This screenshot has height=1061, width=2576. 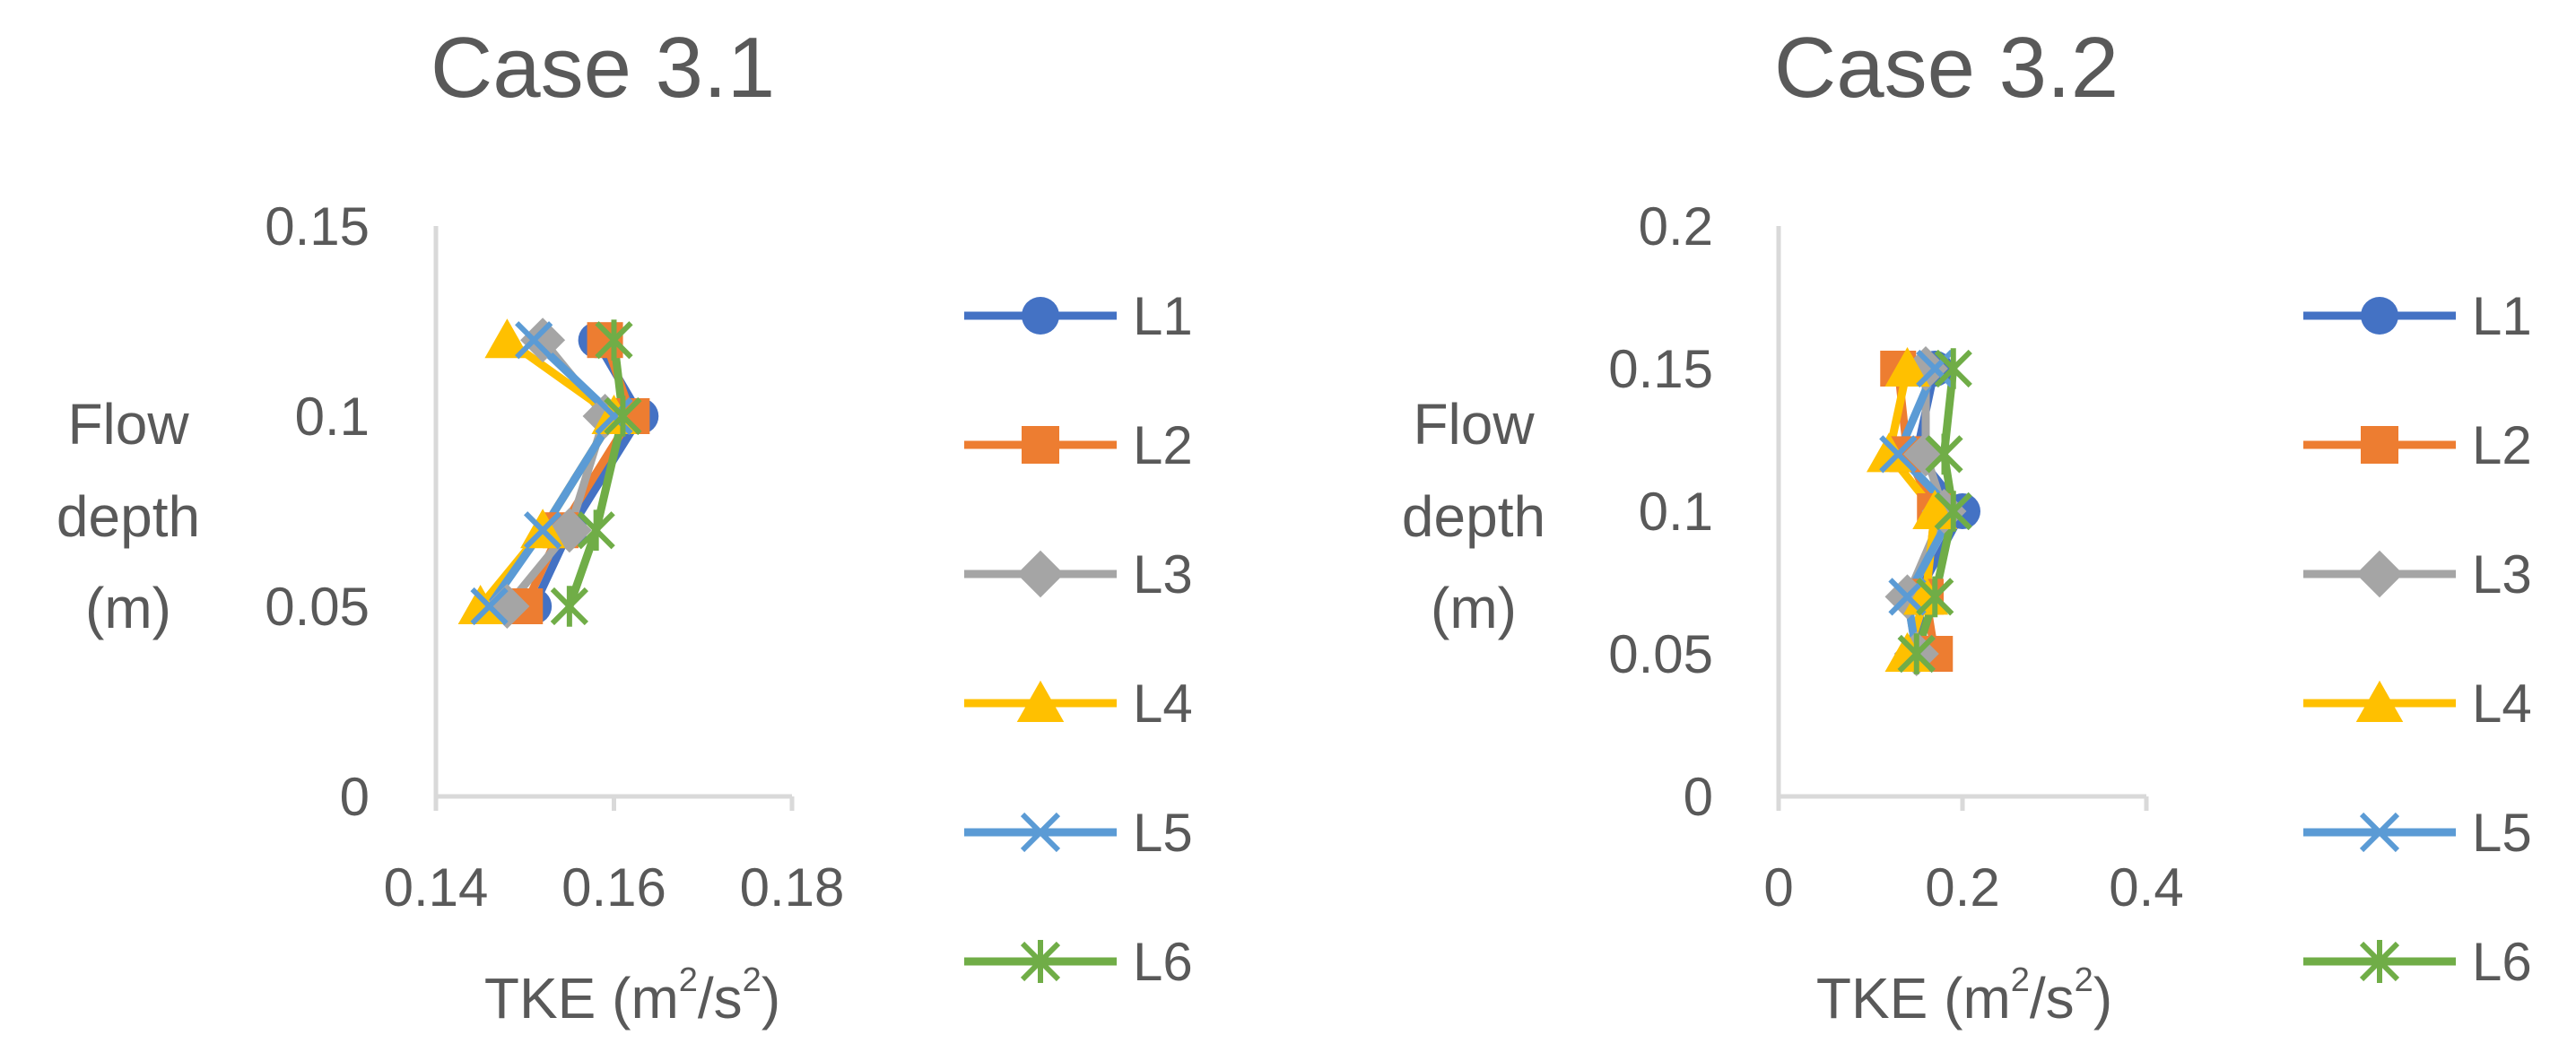 What do you see at coordinates (596, 473) in the screenshot?
I see `series-line-l6` at bounding box center [596, 473].